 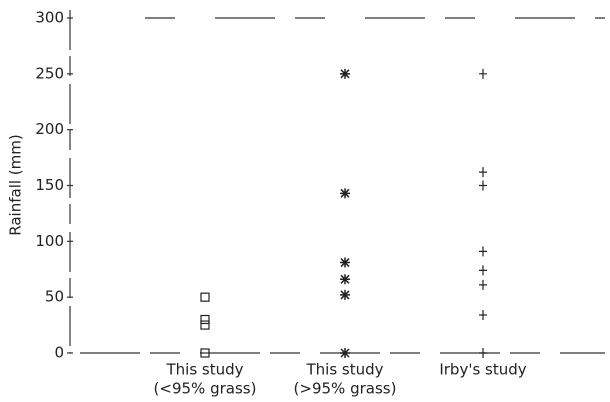 What do you see at coordinates (482, 370) in the screenshot?
I see `x-tick-label: Irby's study` at bounding box center [482, 370].